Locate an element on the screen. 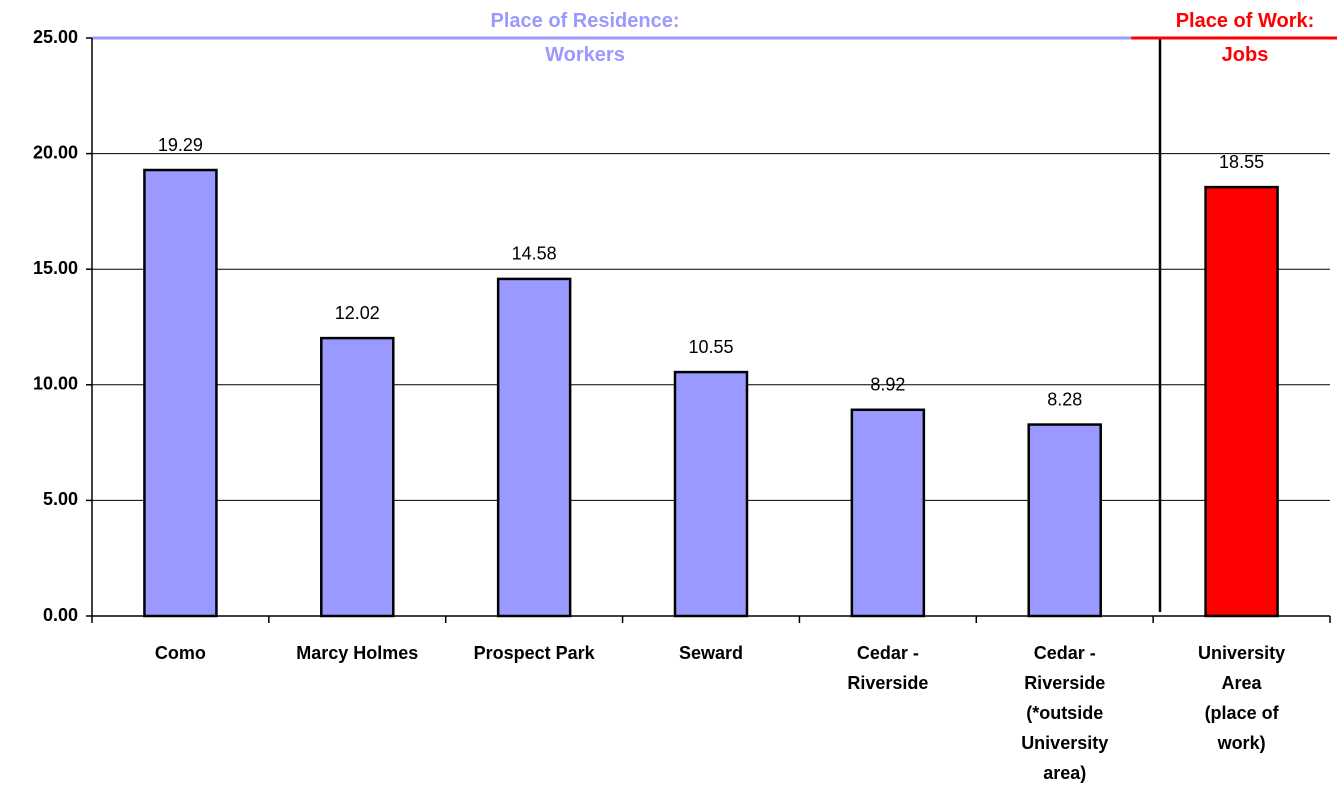  value-label: 18.55 is located at coordinates (1241, 162).